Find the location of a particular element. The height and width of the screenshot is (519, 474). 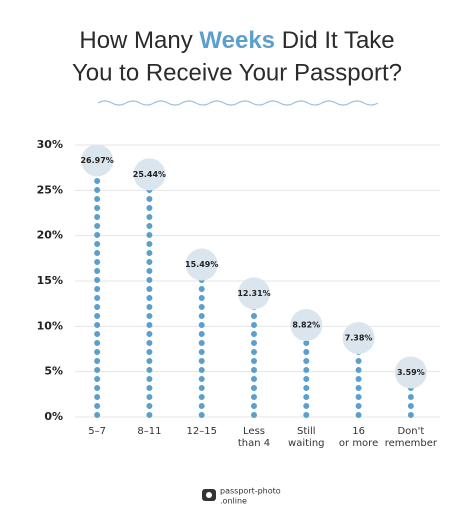

y-tick-label: 25% is located at coordinates (50, 189).